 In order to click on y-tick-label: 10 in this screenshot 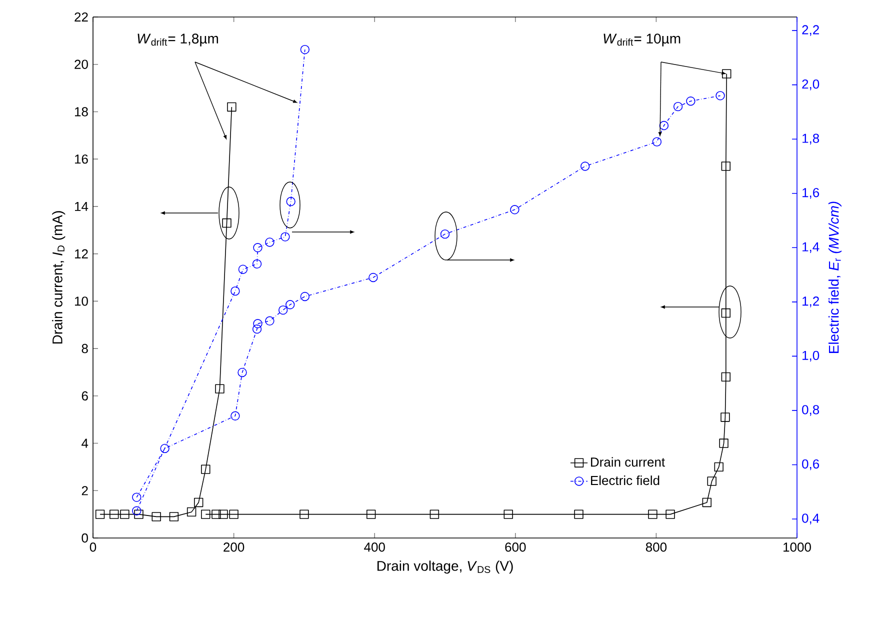, I will do `click(81, 301)`.